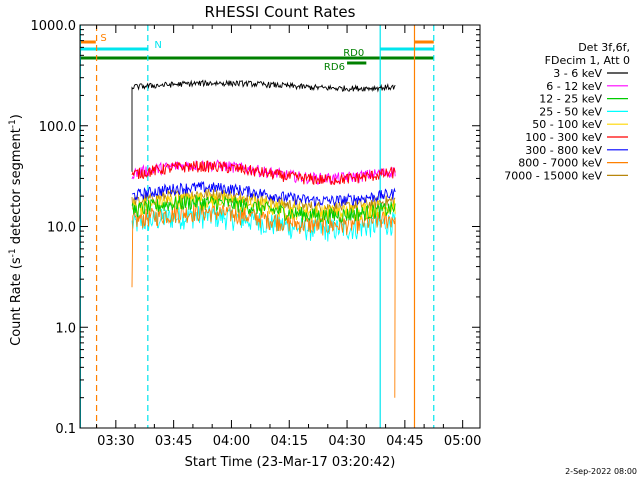 The width and height of the screenshot is (640, 480). I want to click on y-tick-label: 10.0, so click(61, 228).